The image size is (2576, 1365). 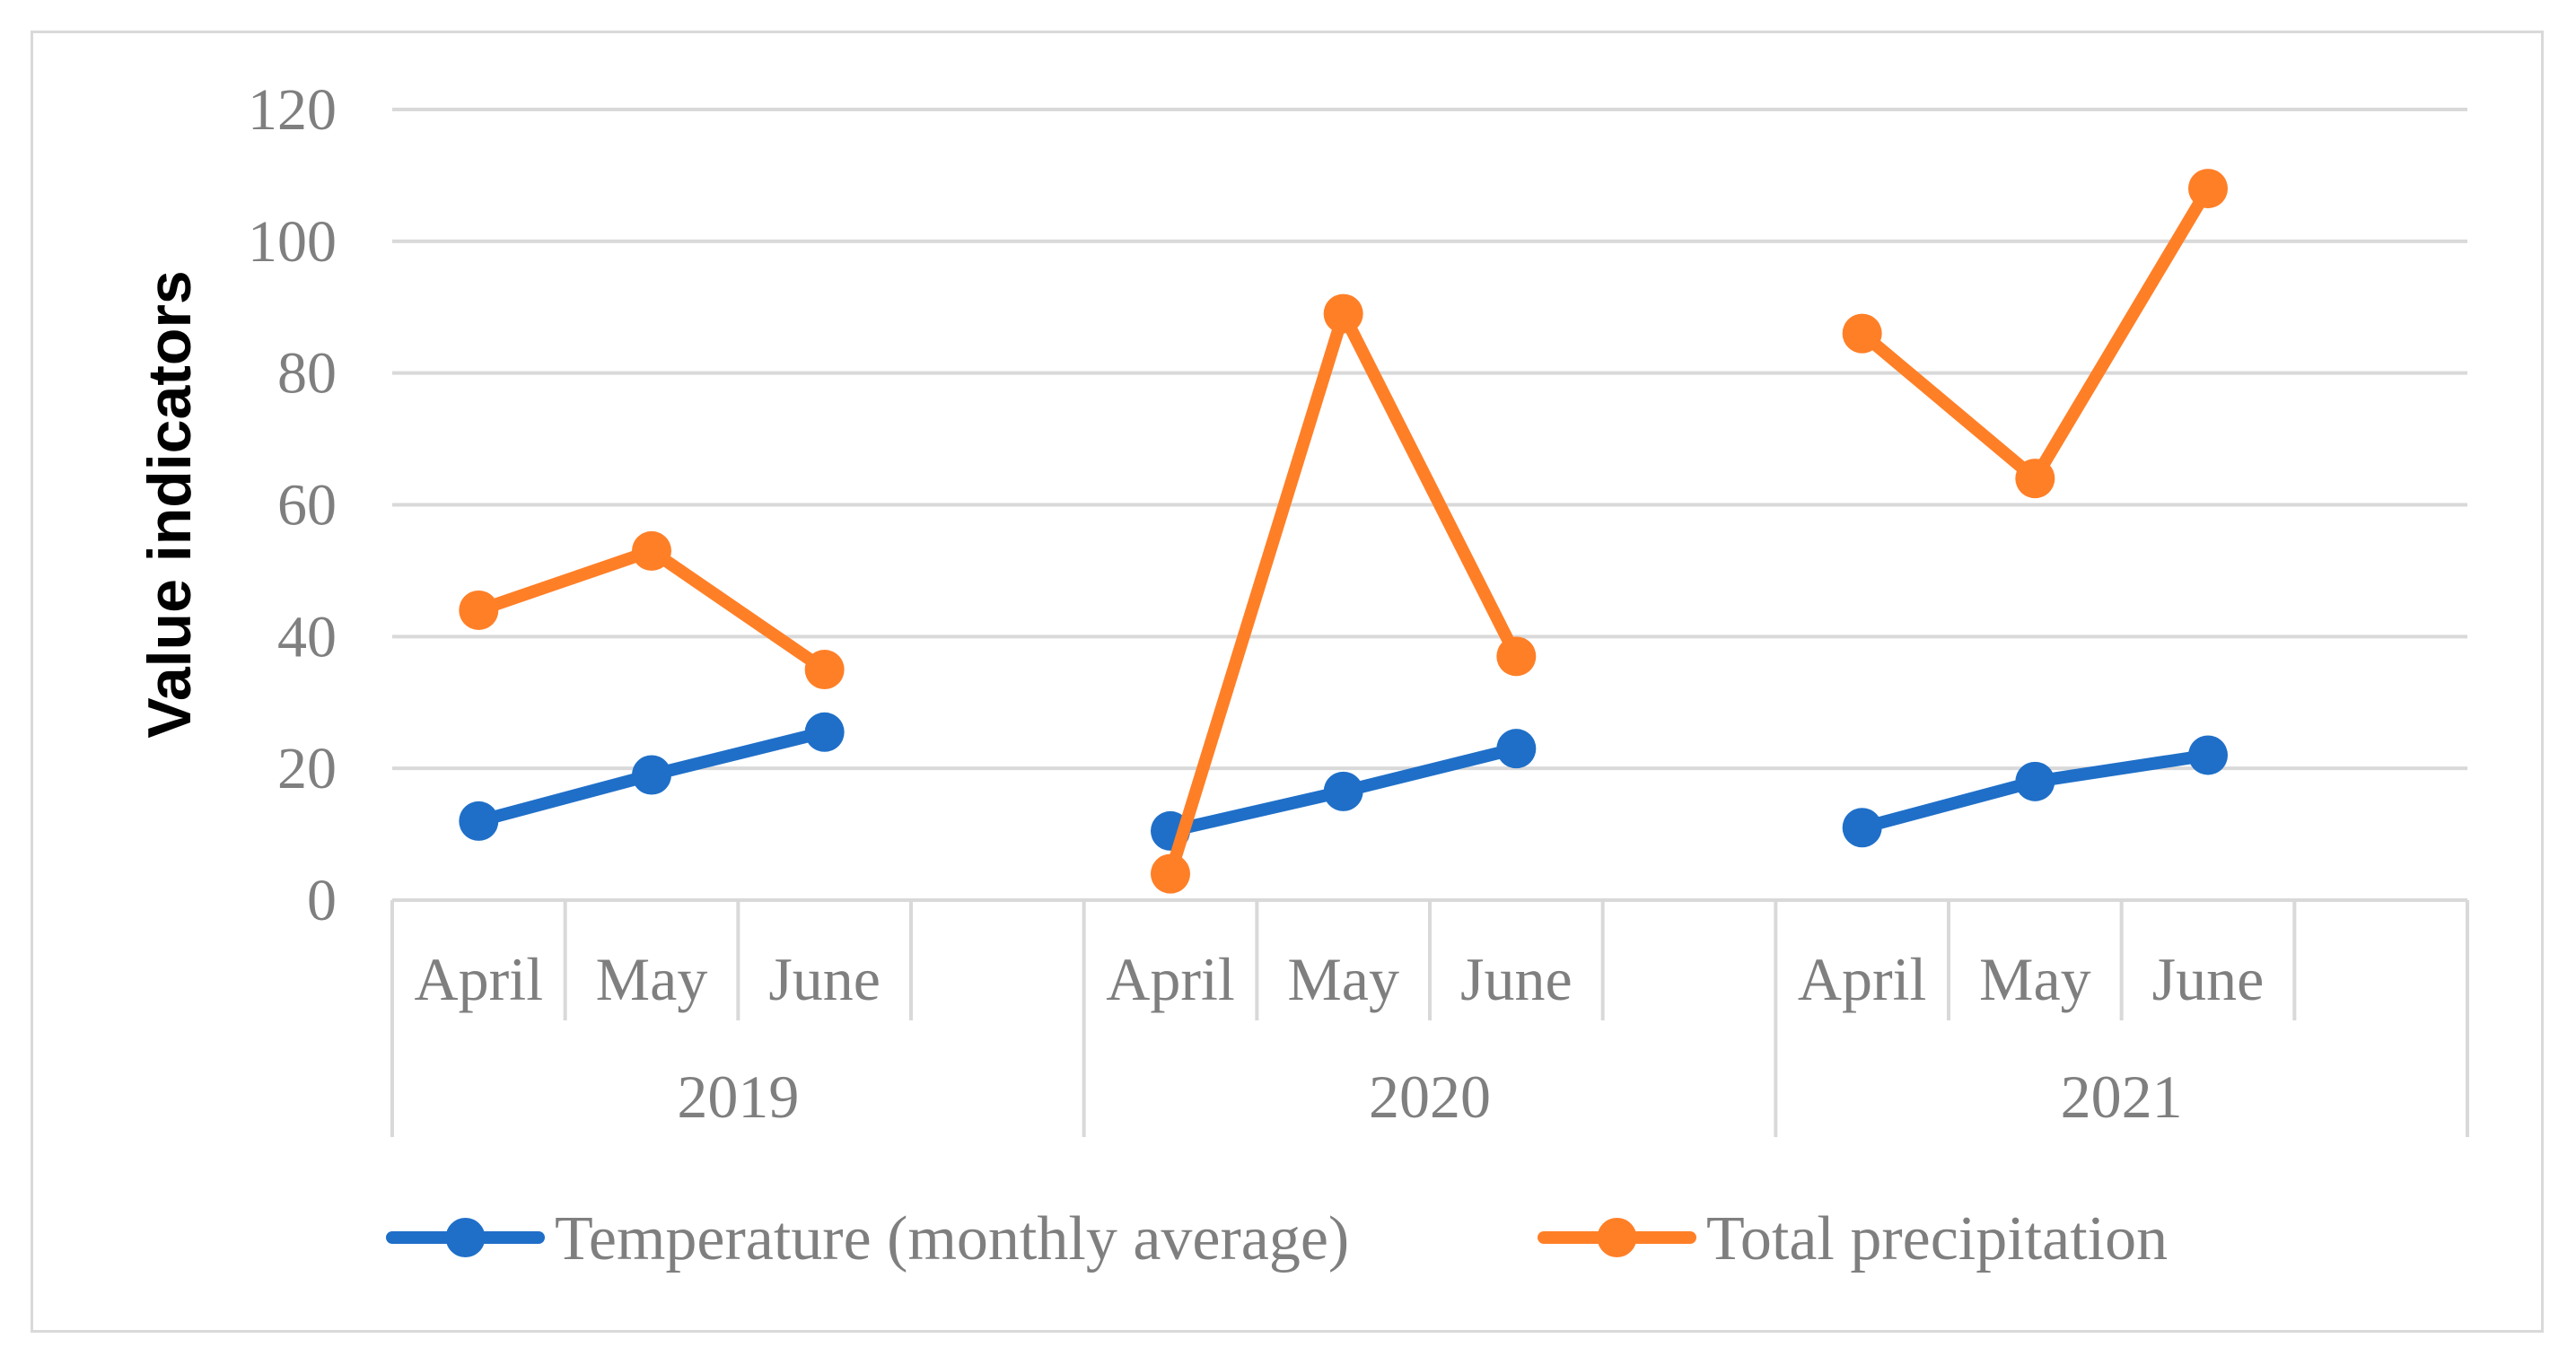 I want to click on y-tick-label: 20, so click(x=307, y=768).